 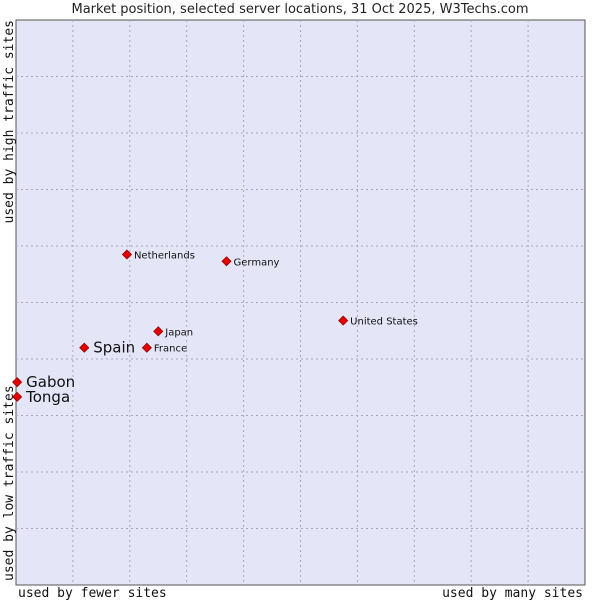 What do you see at coordinates (92, 593) in the screenshot?
I see `x-axis-label-left: used by fewer sites` at bounding box center [92, 593].